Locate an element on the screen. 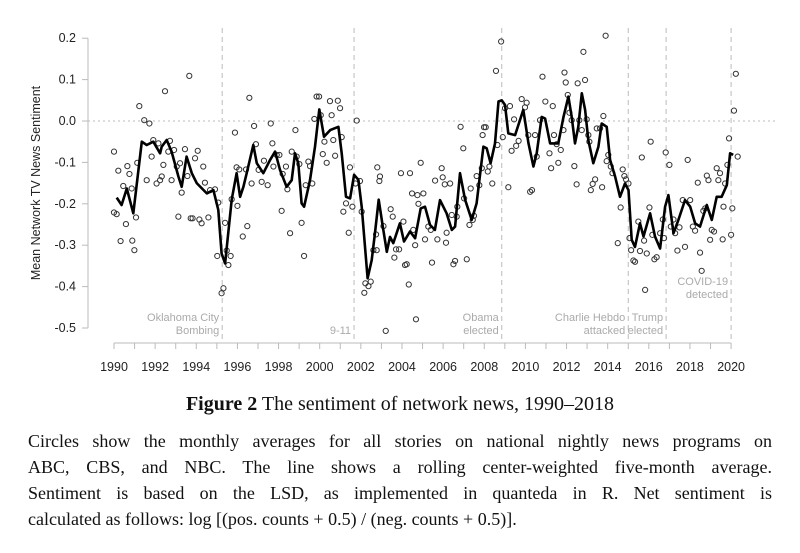  x-tick-label: 2010 is located at coordinates (525, 367).